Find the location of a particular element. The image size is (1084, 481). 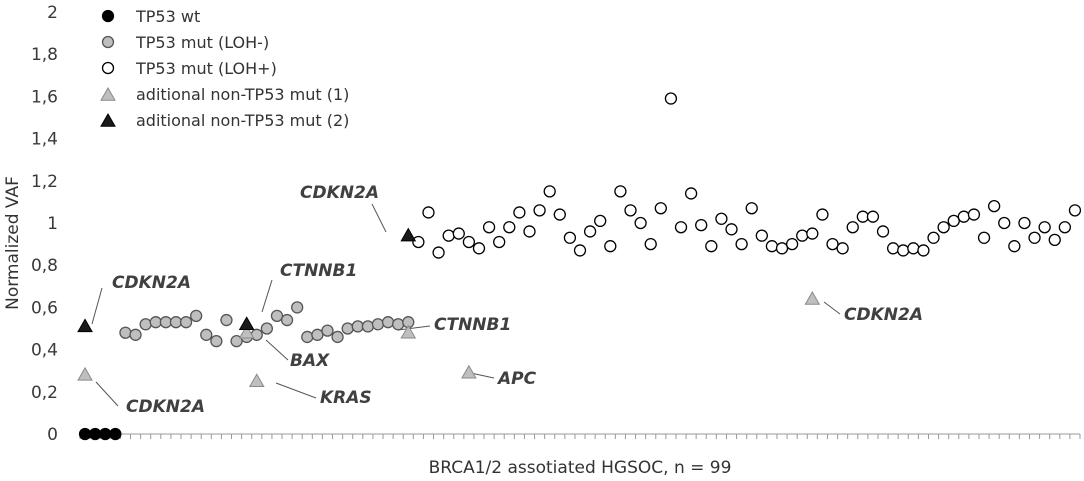

legend-label: TP53 mut (LOH-) is located at coordinates (202, 42).